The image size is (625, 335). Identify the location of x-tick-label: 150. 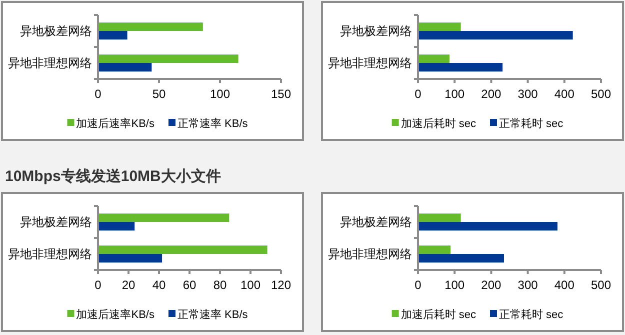
(281, 94).